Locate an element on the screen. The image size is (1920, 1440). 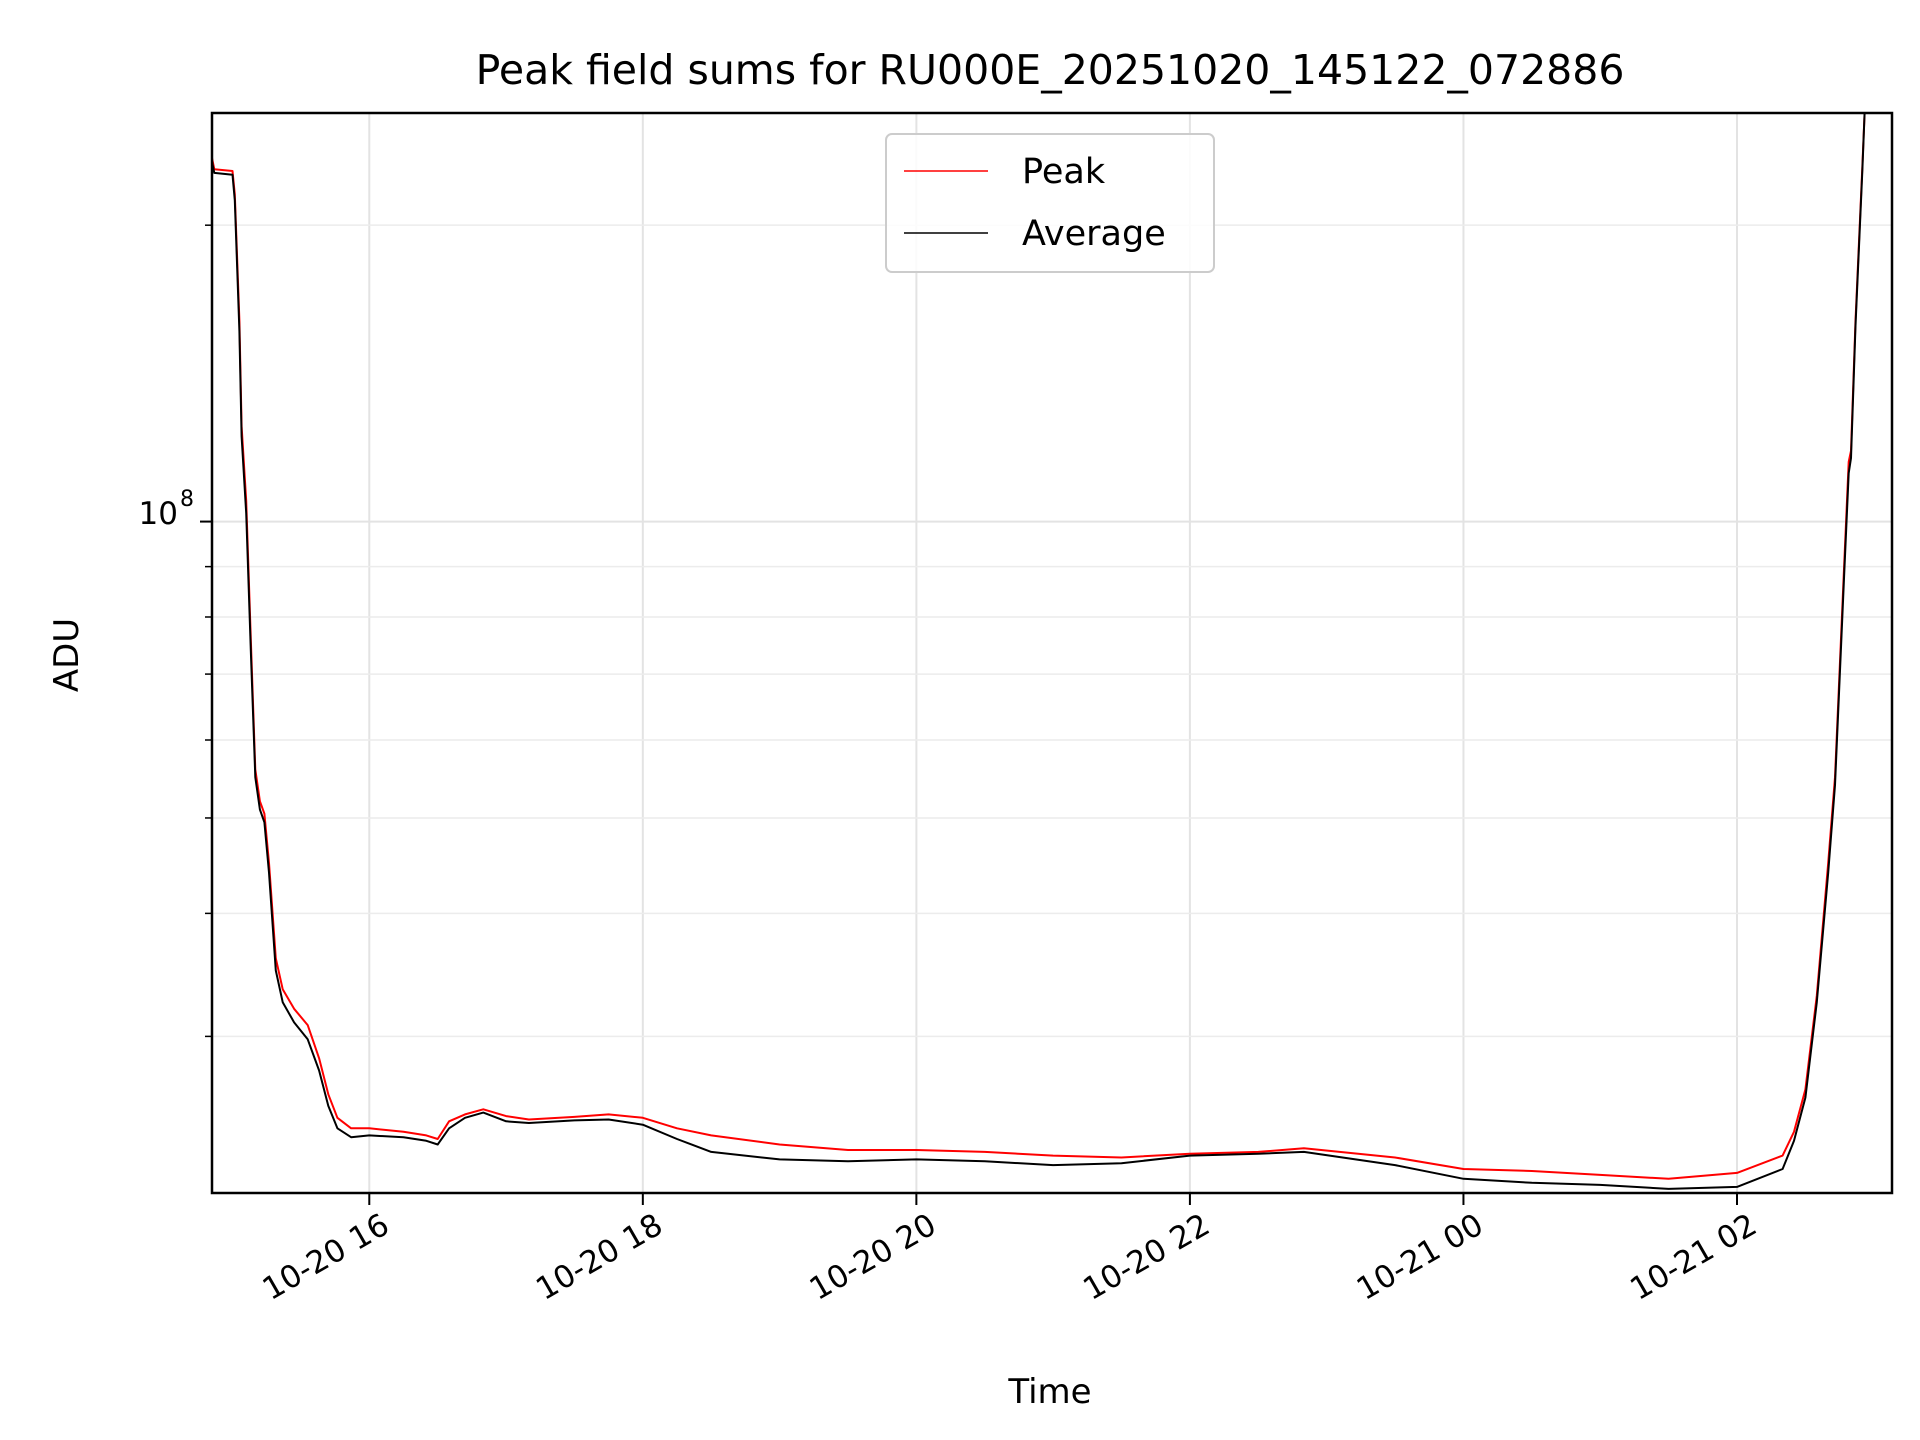
x-axis-label: Time is located at coordinates (1049, 1392).